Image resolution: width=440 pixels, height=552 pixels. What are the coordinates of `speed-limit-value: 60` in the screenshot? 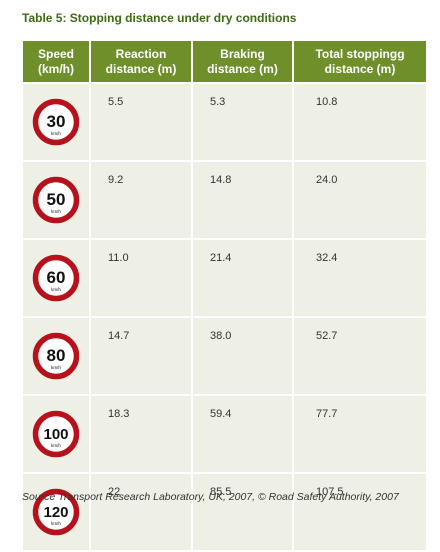 It's located at (56, 277).